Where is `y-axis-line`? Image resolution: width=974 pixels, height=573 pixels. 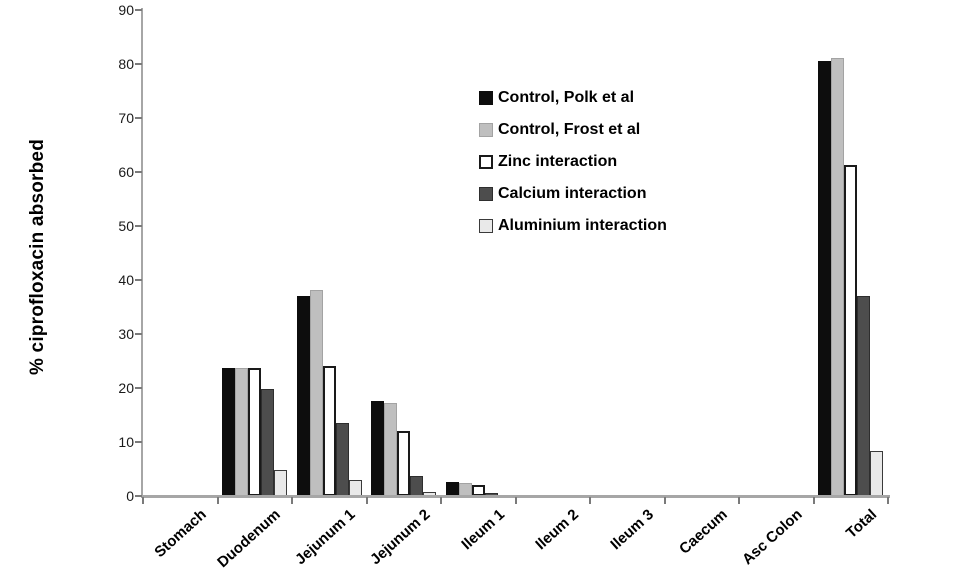 y-axis-line is located at coordinates (142, 253).